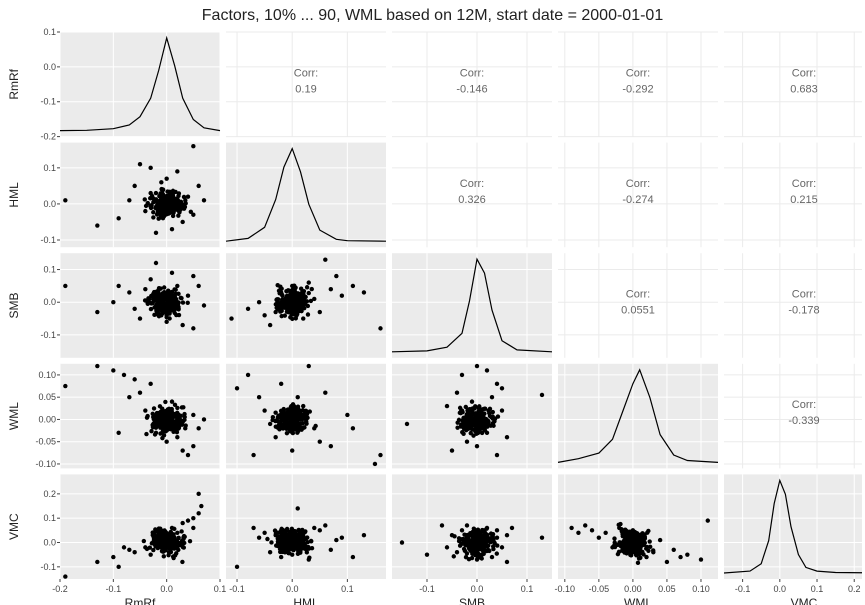 The height and width of the screenshot is (605, 865). What do you see at coordinates (637, 200) in the screenshot?
I see `corr-value-hml-wml: -0.274` at bounding box center [637, 200].